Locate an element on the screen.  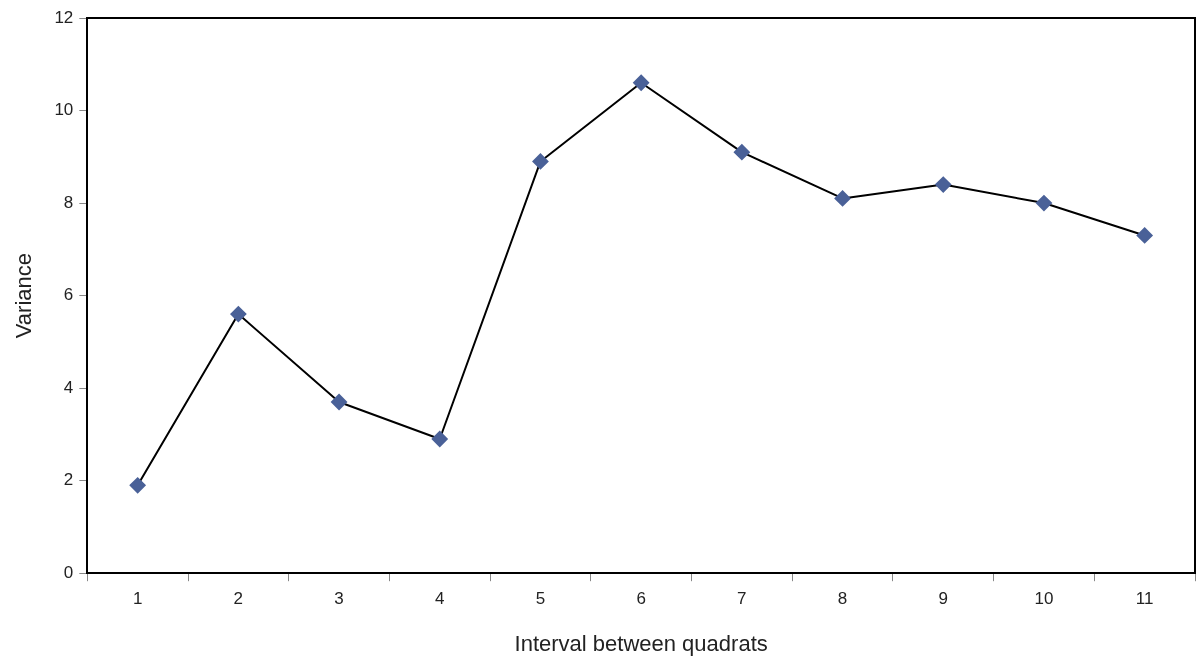
y-tick-label: 10 is located at coordinates (64, 110).